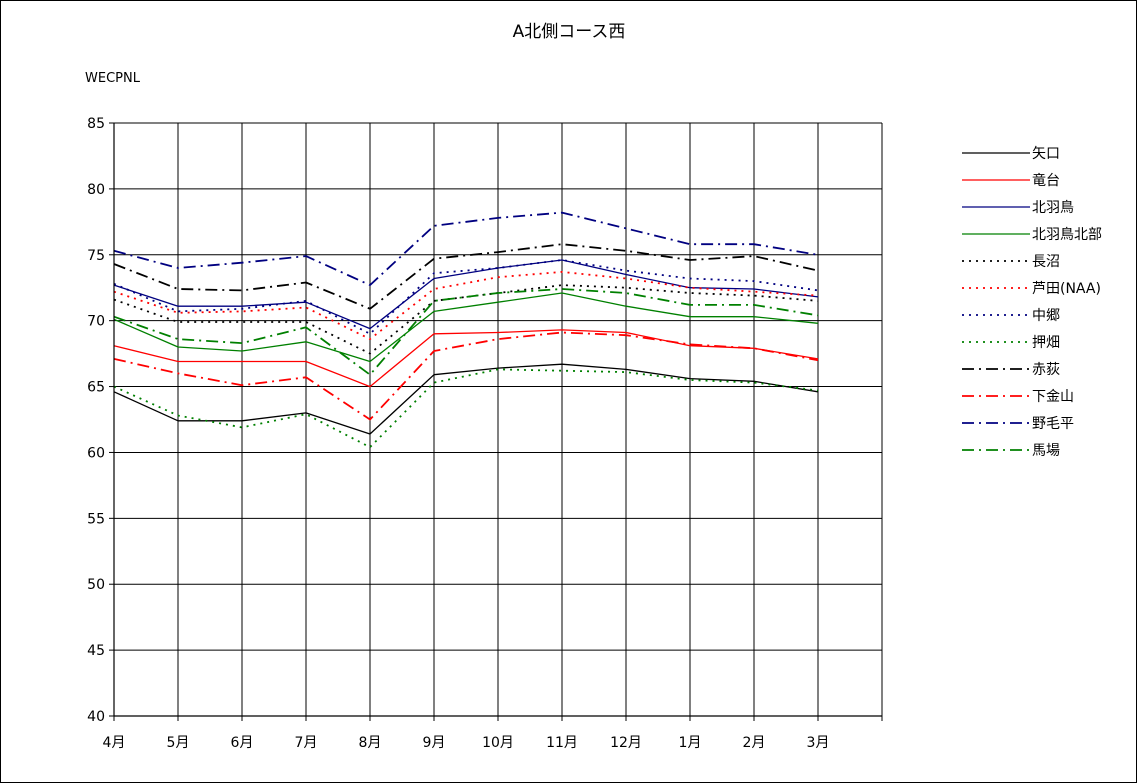 This screenshot has height=783, width=1137. I want to click on y-tick-label: 60, so click(96, 453).